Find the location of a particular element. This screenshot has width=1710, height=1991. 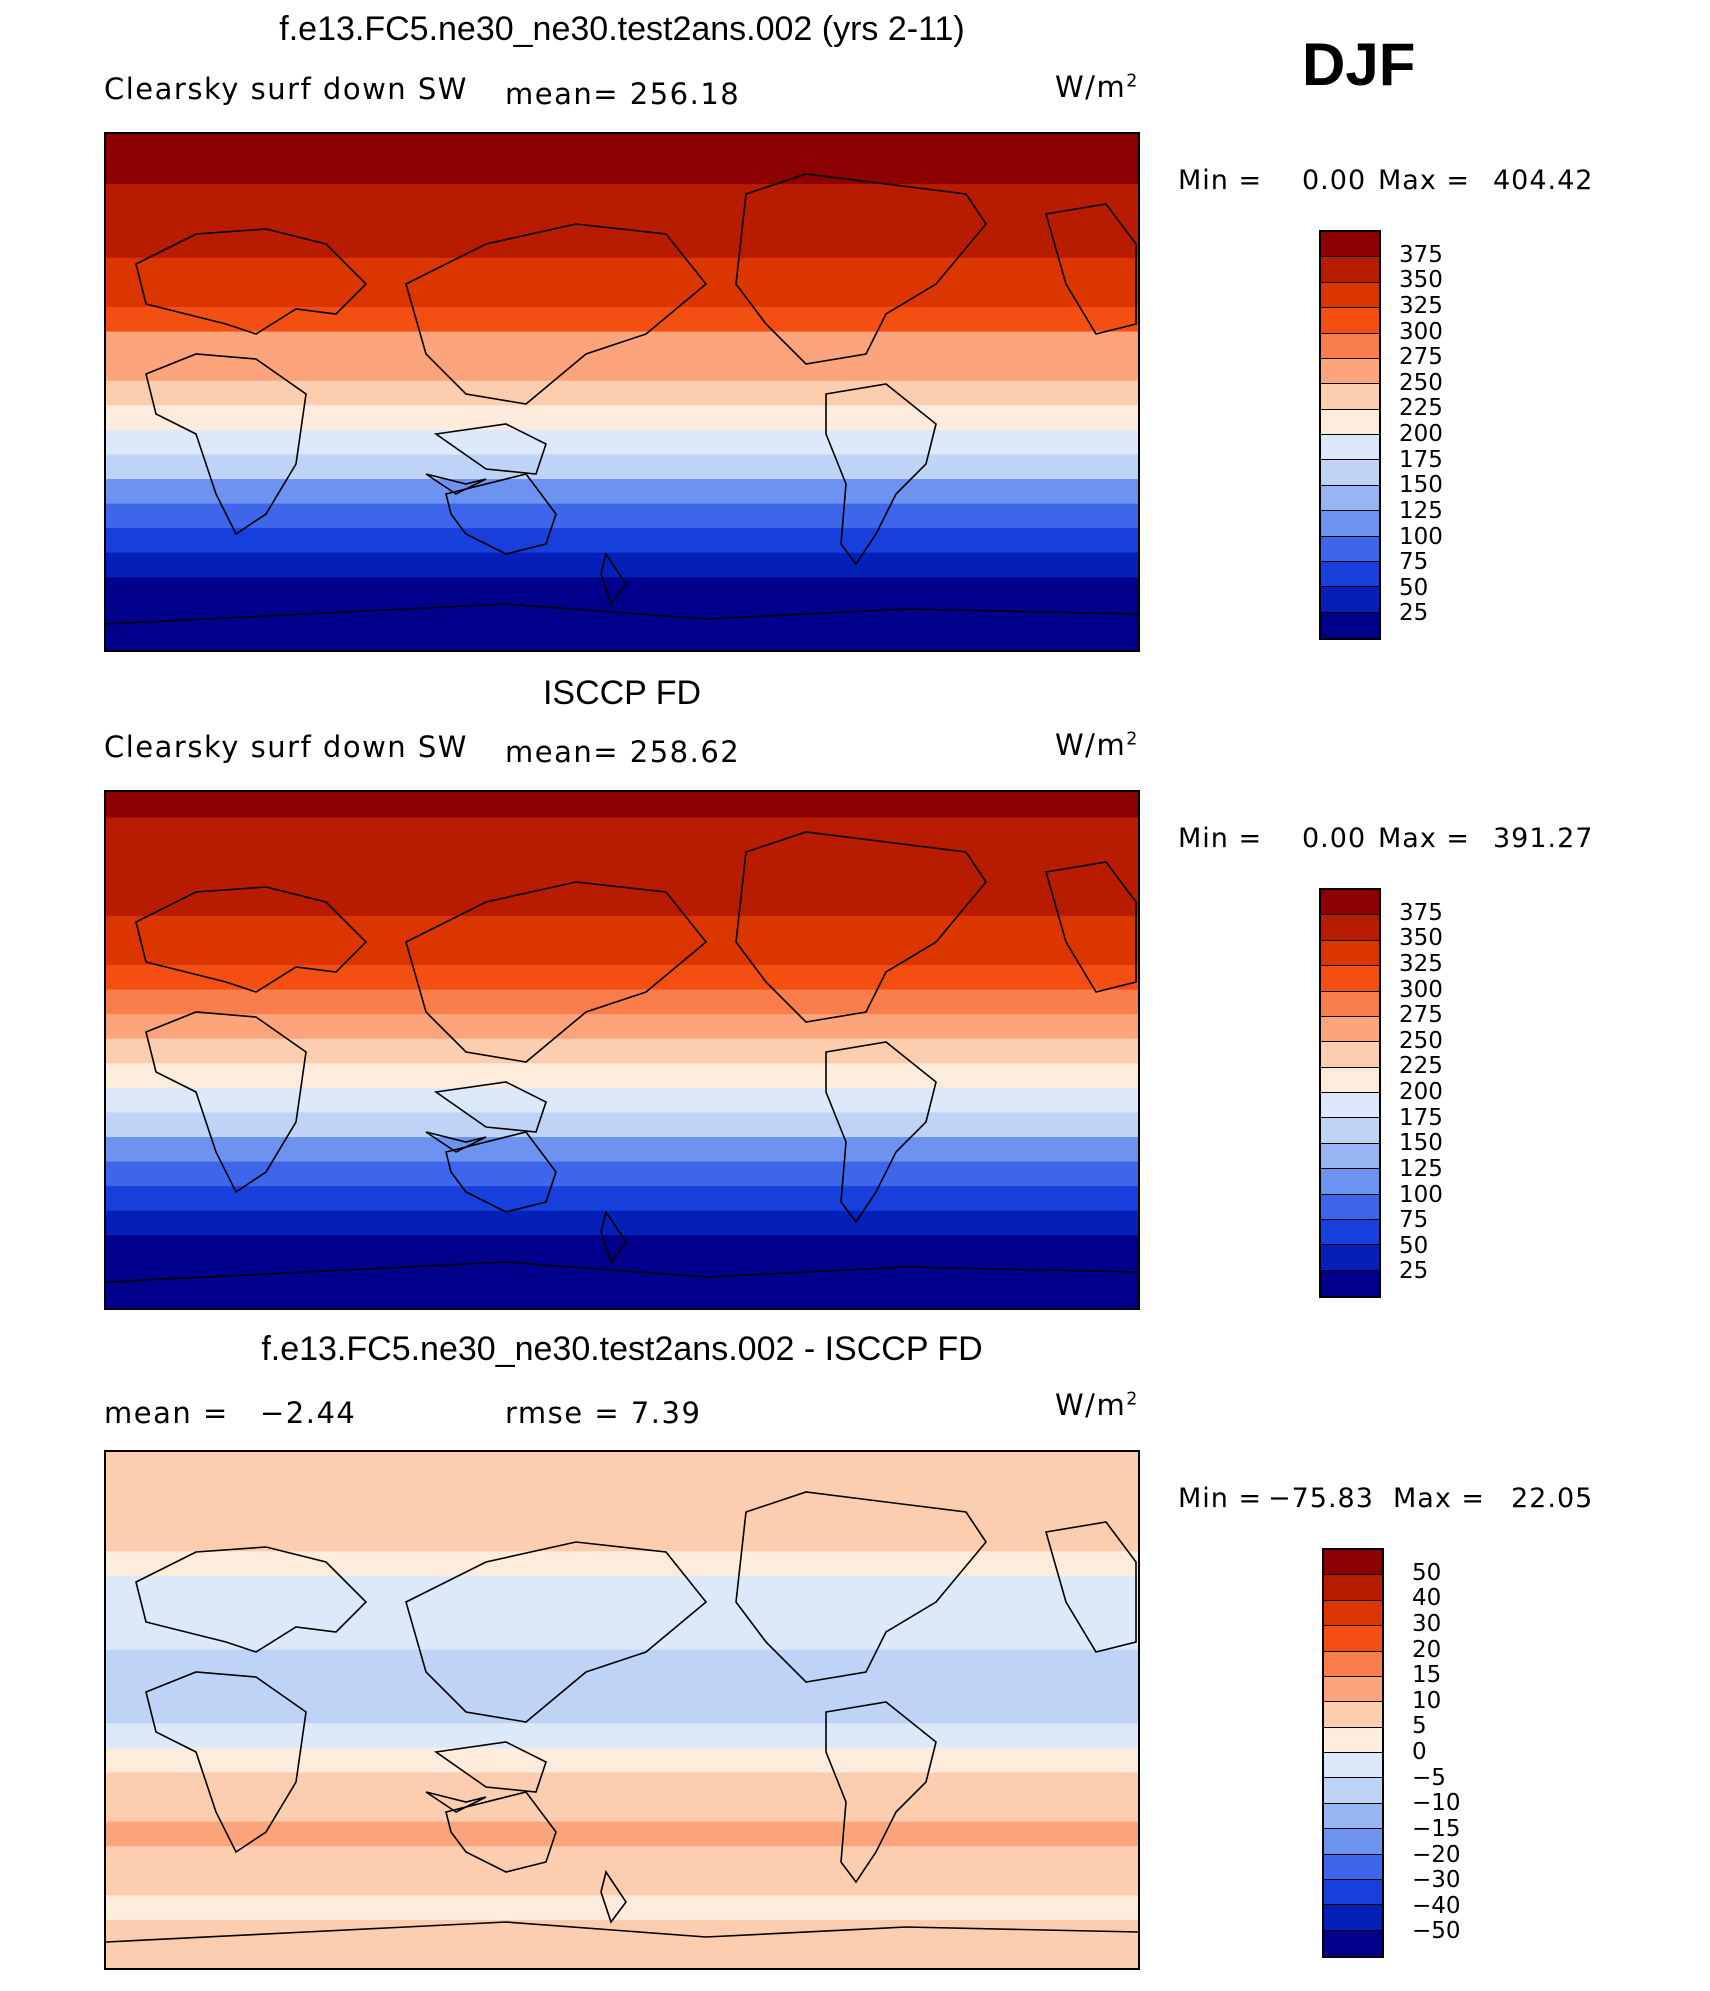

colorbar-tick-label: 10 is located at coordinates (1427, 1700).